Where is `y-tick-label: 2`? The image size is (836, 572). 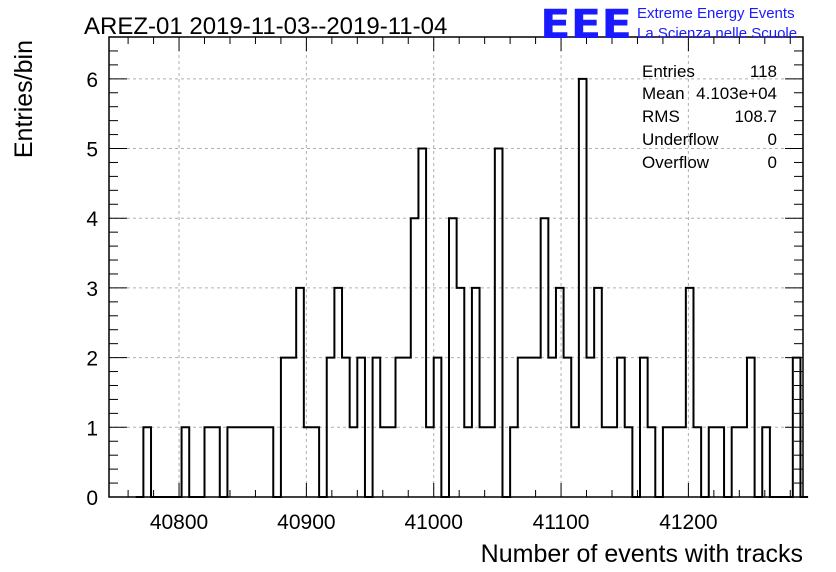
y-tick-label: 2 is located at coordinates (92, 359).